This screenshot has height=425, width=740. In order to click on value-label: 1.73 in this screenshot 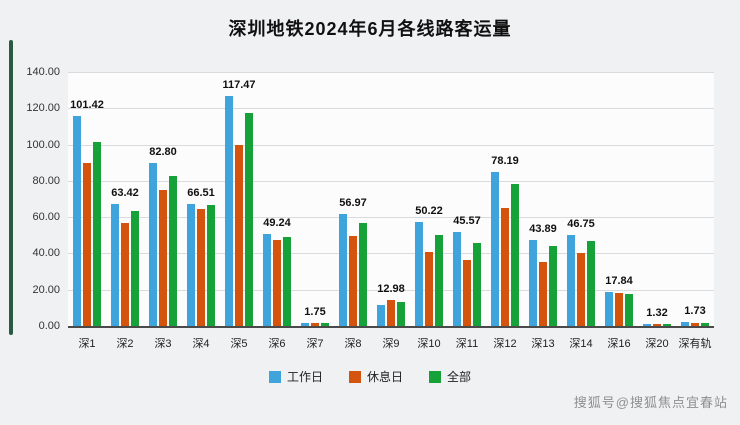, I will do `click(695, 311)`.